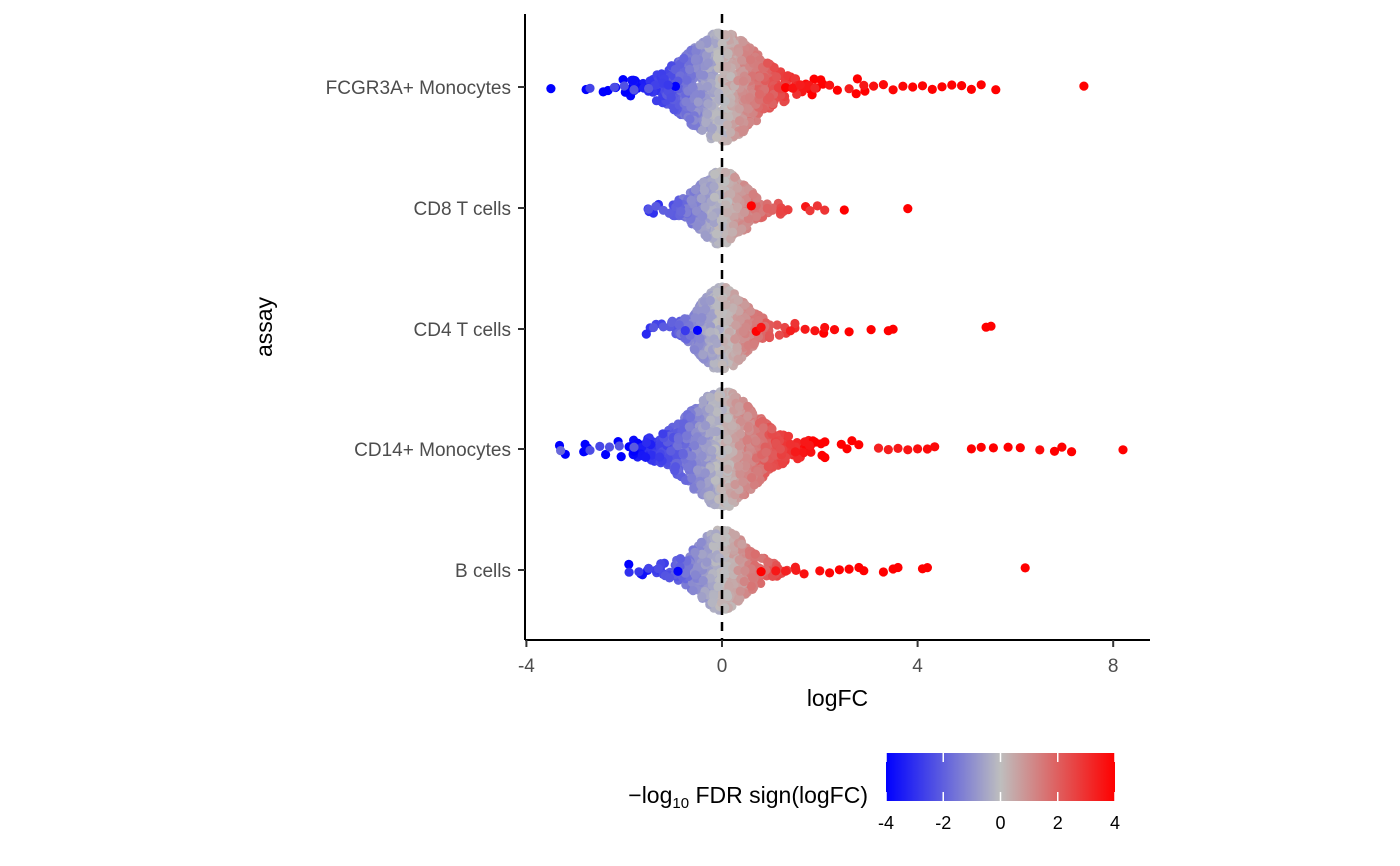 The height and width of the screenshot is (866, 1400). Describe the element at coordinates (432, 450) in the screenshot. I see `y-tick-label: CD14+ Monocytes` at that location.